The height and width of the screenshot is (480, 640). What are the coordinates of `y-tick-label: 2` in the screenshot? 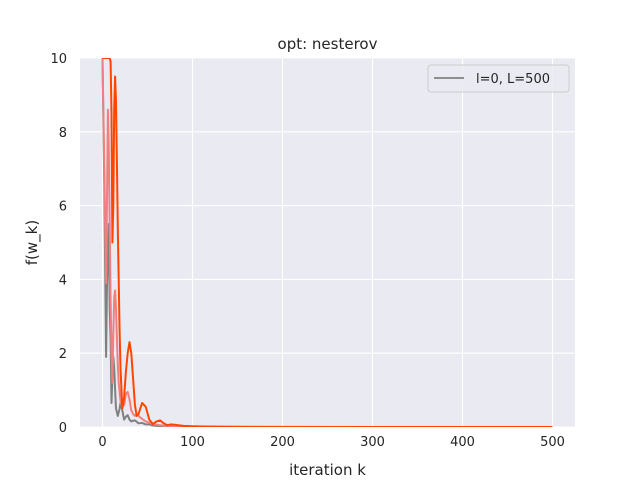 It's located at (63, 354).